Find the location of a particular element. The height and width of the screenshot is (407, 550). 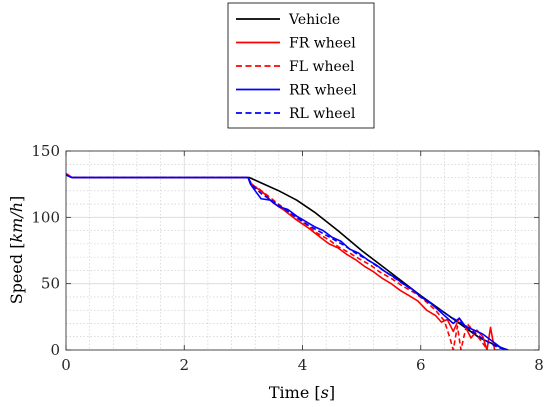

x-tick-label: 0 is located at coordinates (66, 365).